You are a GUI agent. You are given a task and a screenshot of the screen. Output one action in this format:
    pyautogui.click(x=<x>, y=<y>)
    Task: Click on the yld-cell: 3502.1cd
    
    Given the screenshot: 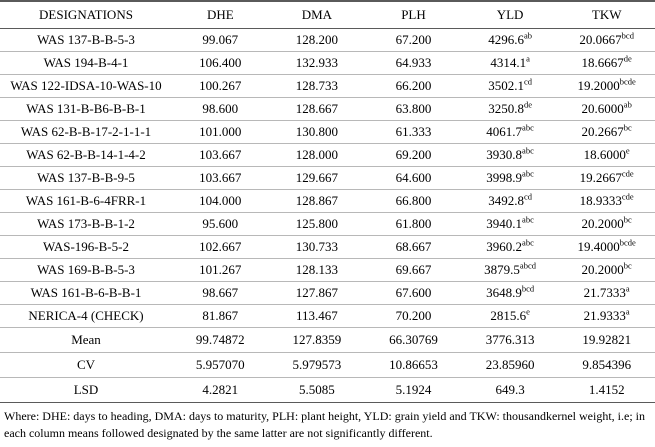 What is the action you would take?
    pyautogui.click(x=510, y=86)
    